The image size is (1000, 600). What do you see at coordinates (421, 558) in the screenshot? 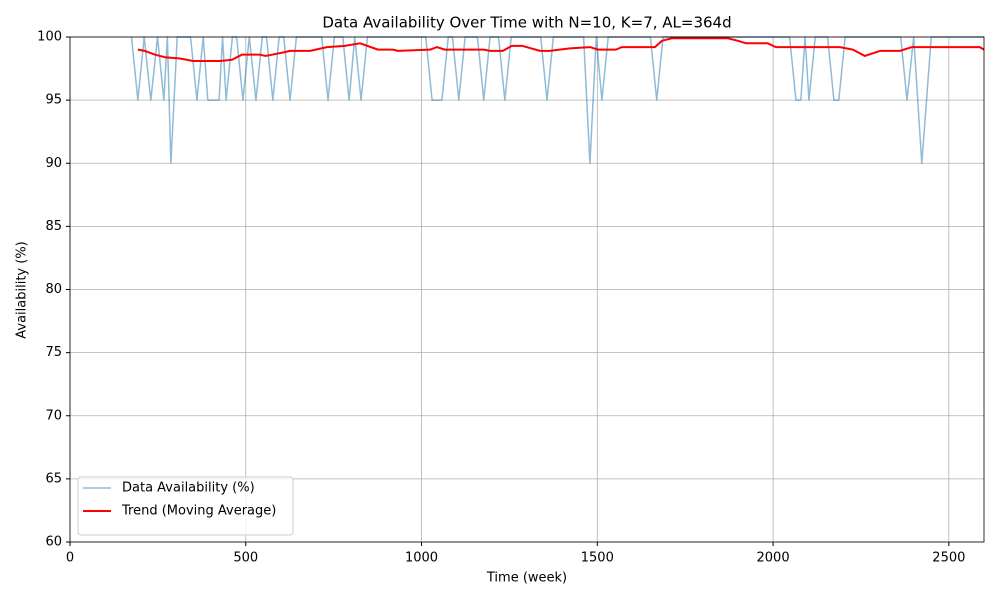
I see `x-tick-label: 1000` at bounding box center [421, 558].